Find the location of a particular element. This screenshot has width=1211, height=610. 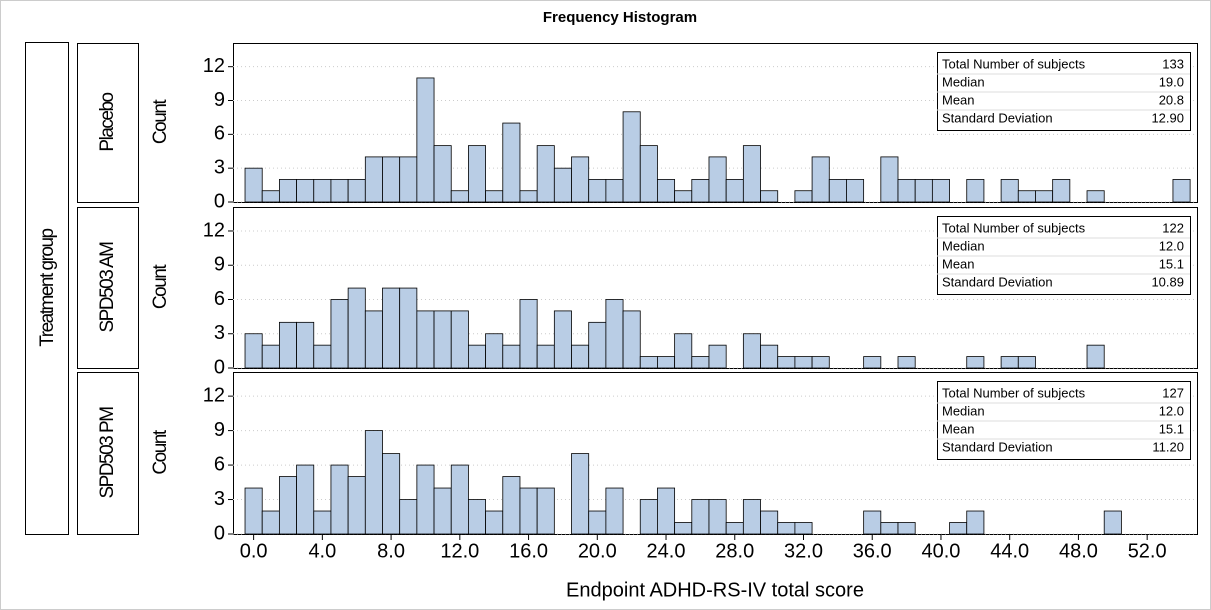

stat-value: 19.0 is located at coordinates (1171, 81).